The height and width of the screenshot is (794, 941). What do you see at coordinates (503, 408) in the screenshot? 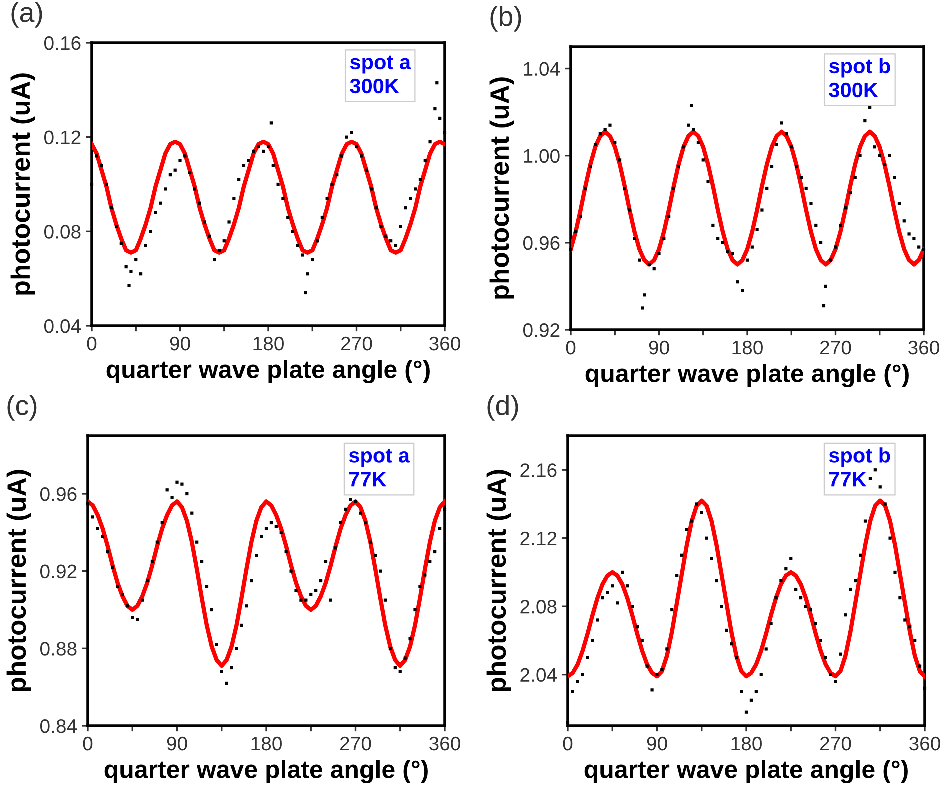
I see `chart-title: (d)` at bounding box center [503, 408].